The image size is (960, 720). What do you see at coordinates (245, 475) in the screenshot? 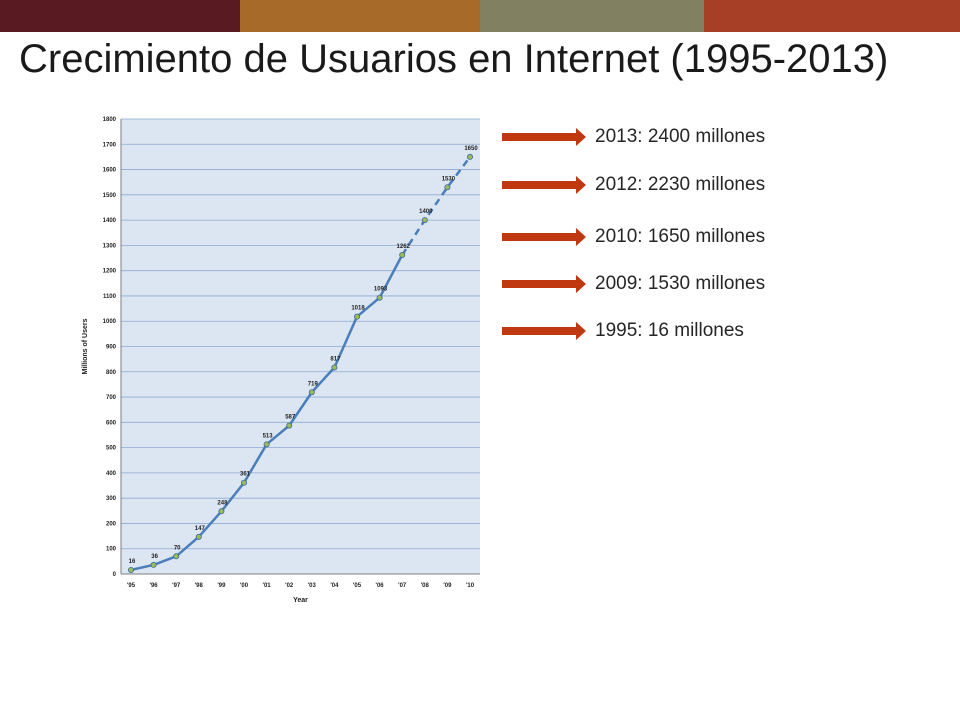
I see `data-label: 361` at bounding box center [245, 475].